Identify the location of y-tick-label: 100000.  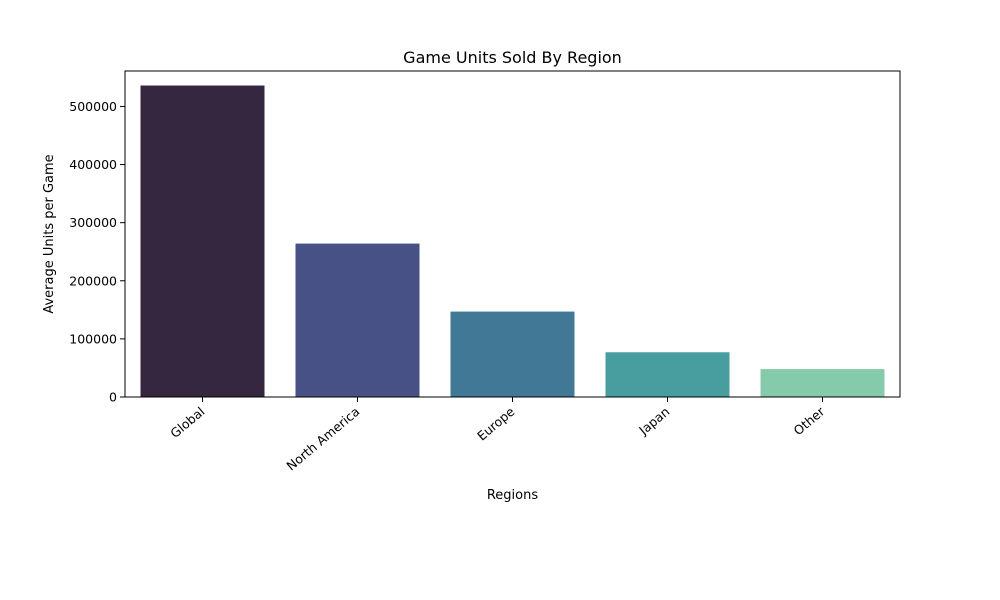
(93, 338).